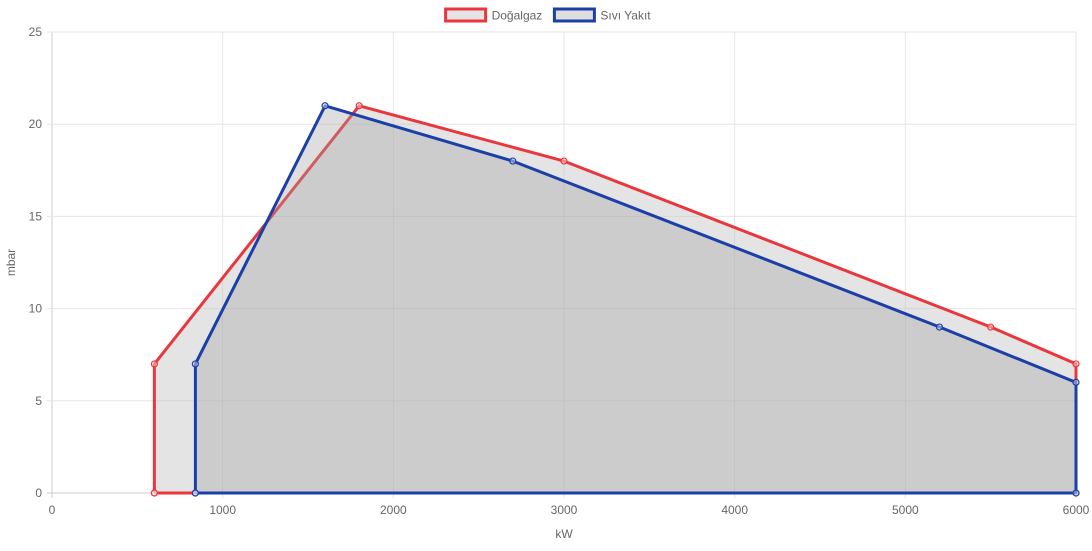 This screenshot has height=551, width=1092. I want to click on legend-label: Doğalgaz, so click(517, 16).